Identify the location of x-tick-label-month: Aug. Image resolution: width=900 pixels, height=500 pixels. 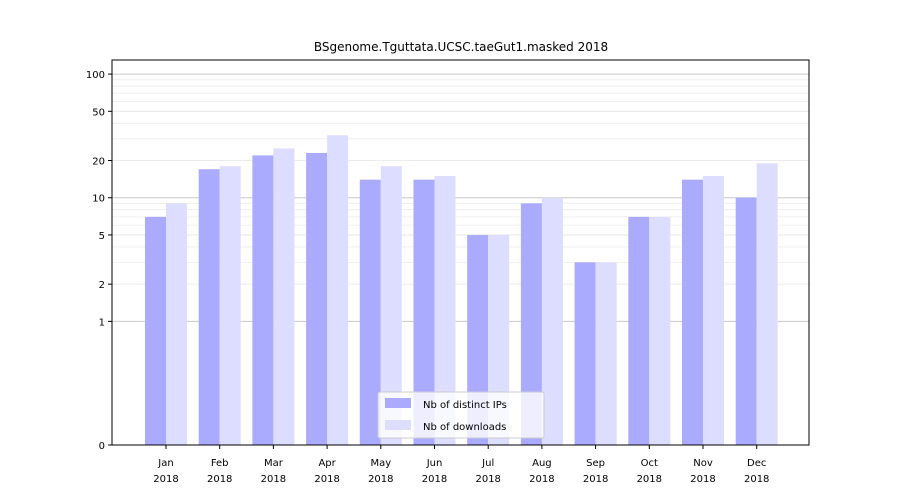
(542, 463).